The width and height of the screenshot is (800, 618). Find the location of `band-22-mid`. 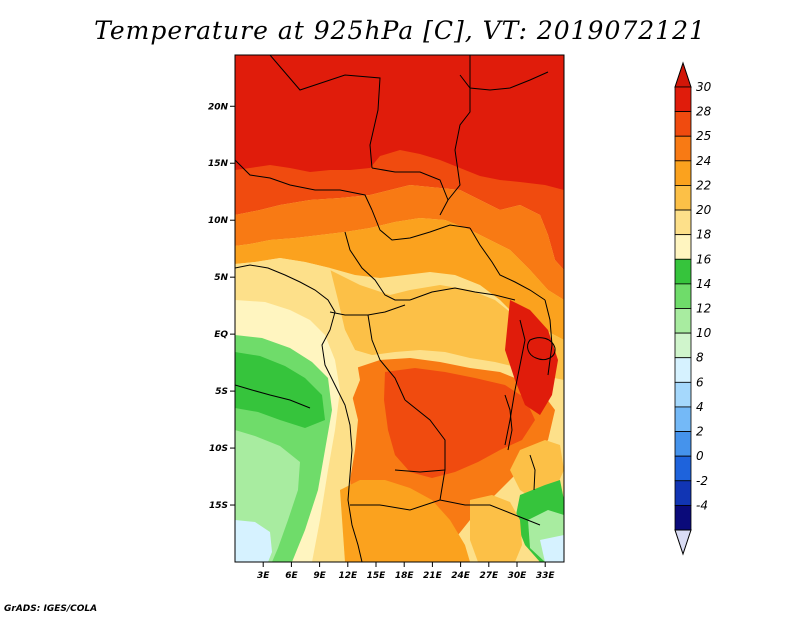

band-22-mid is located at coordinates (447, 325).